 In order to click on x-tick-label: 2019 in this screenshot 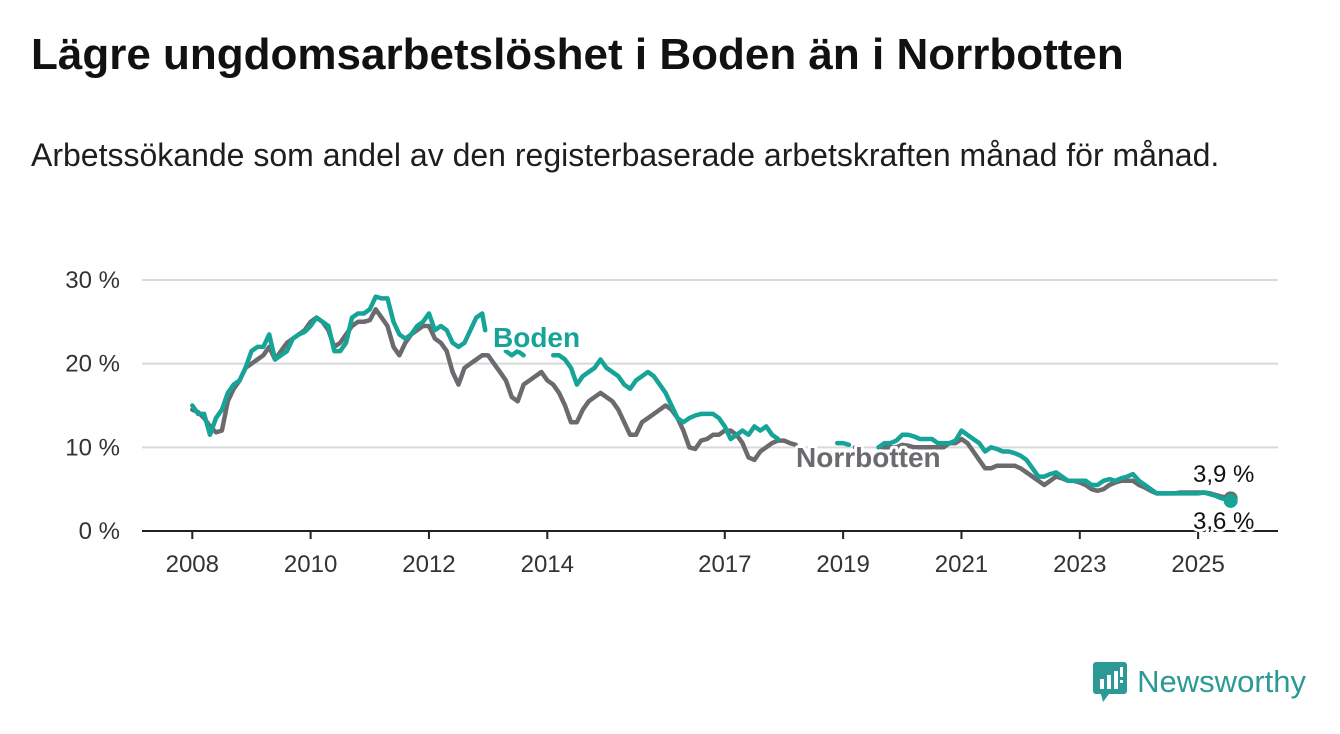, I will do `click(842, 564)`.